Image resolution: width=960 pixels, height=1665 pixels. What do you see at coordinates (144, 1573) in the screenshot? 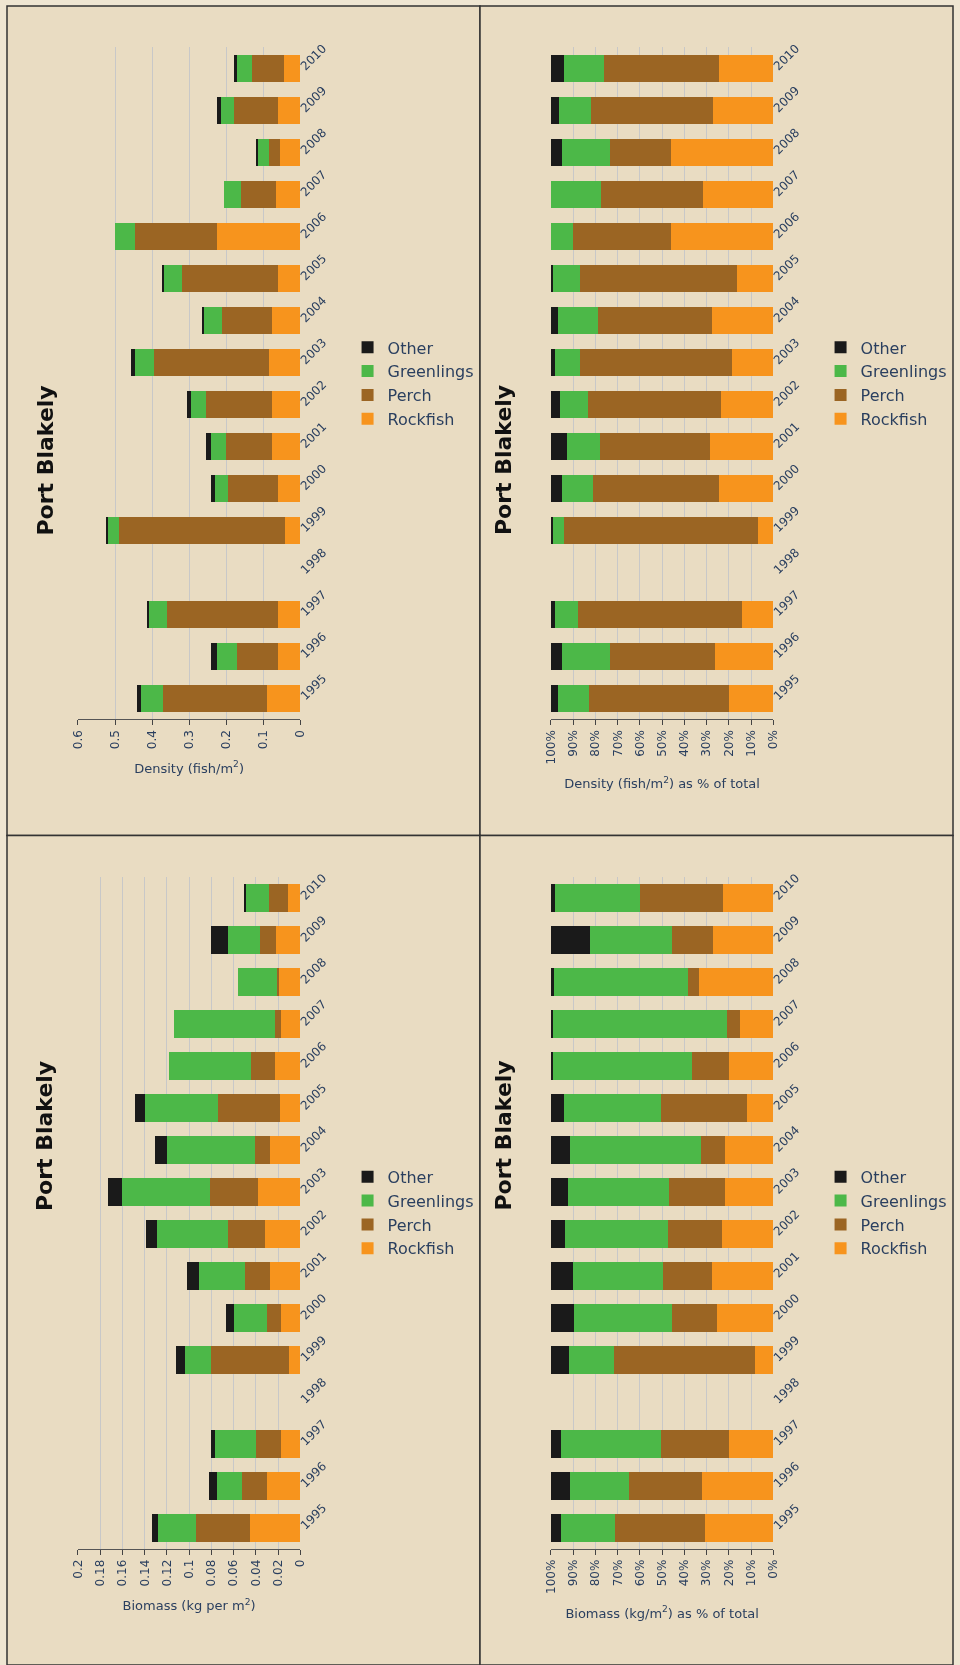
I see `x-tick-label: 0.14` at bounding box center [144, 1573].